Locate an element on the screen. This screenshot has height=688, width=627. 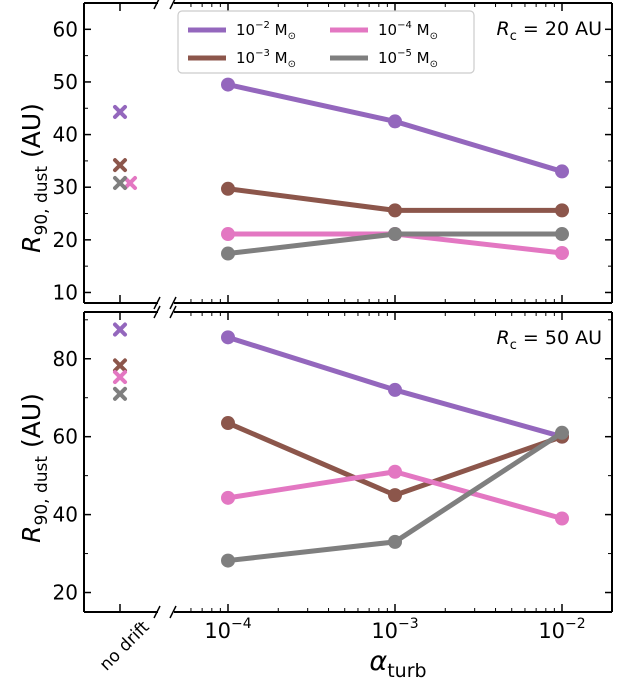
legend-label: 10−5 M⊙ is located at coordinates (408, 59).